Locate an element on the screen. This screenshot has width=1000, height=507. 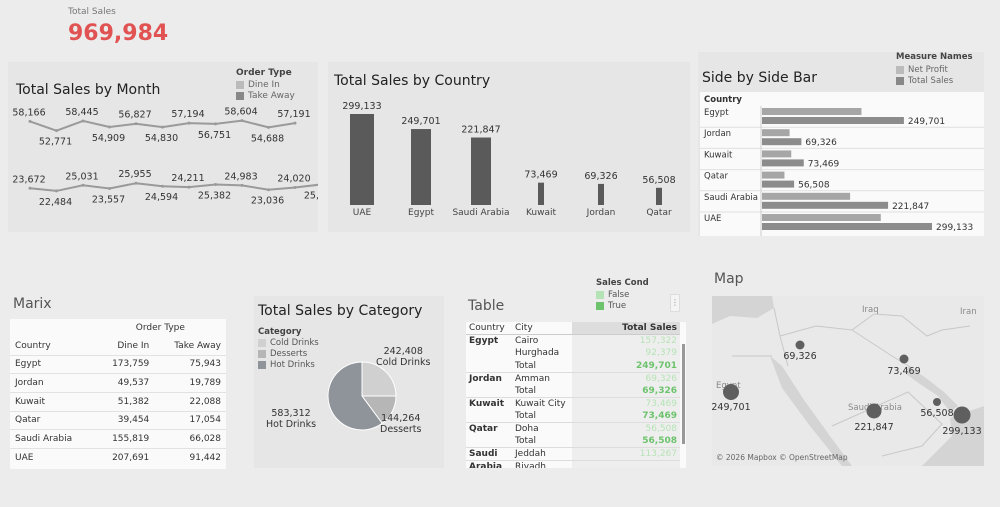
matrix-super-header: Order Type is located at coordinates (160, 328).